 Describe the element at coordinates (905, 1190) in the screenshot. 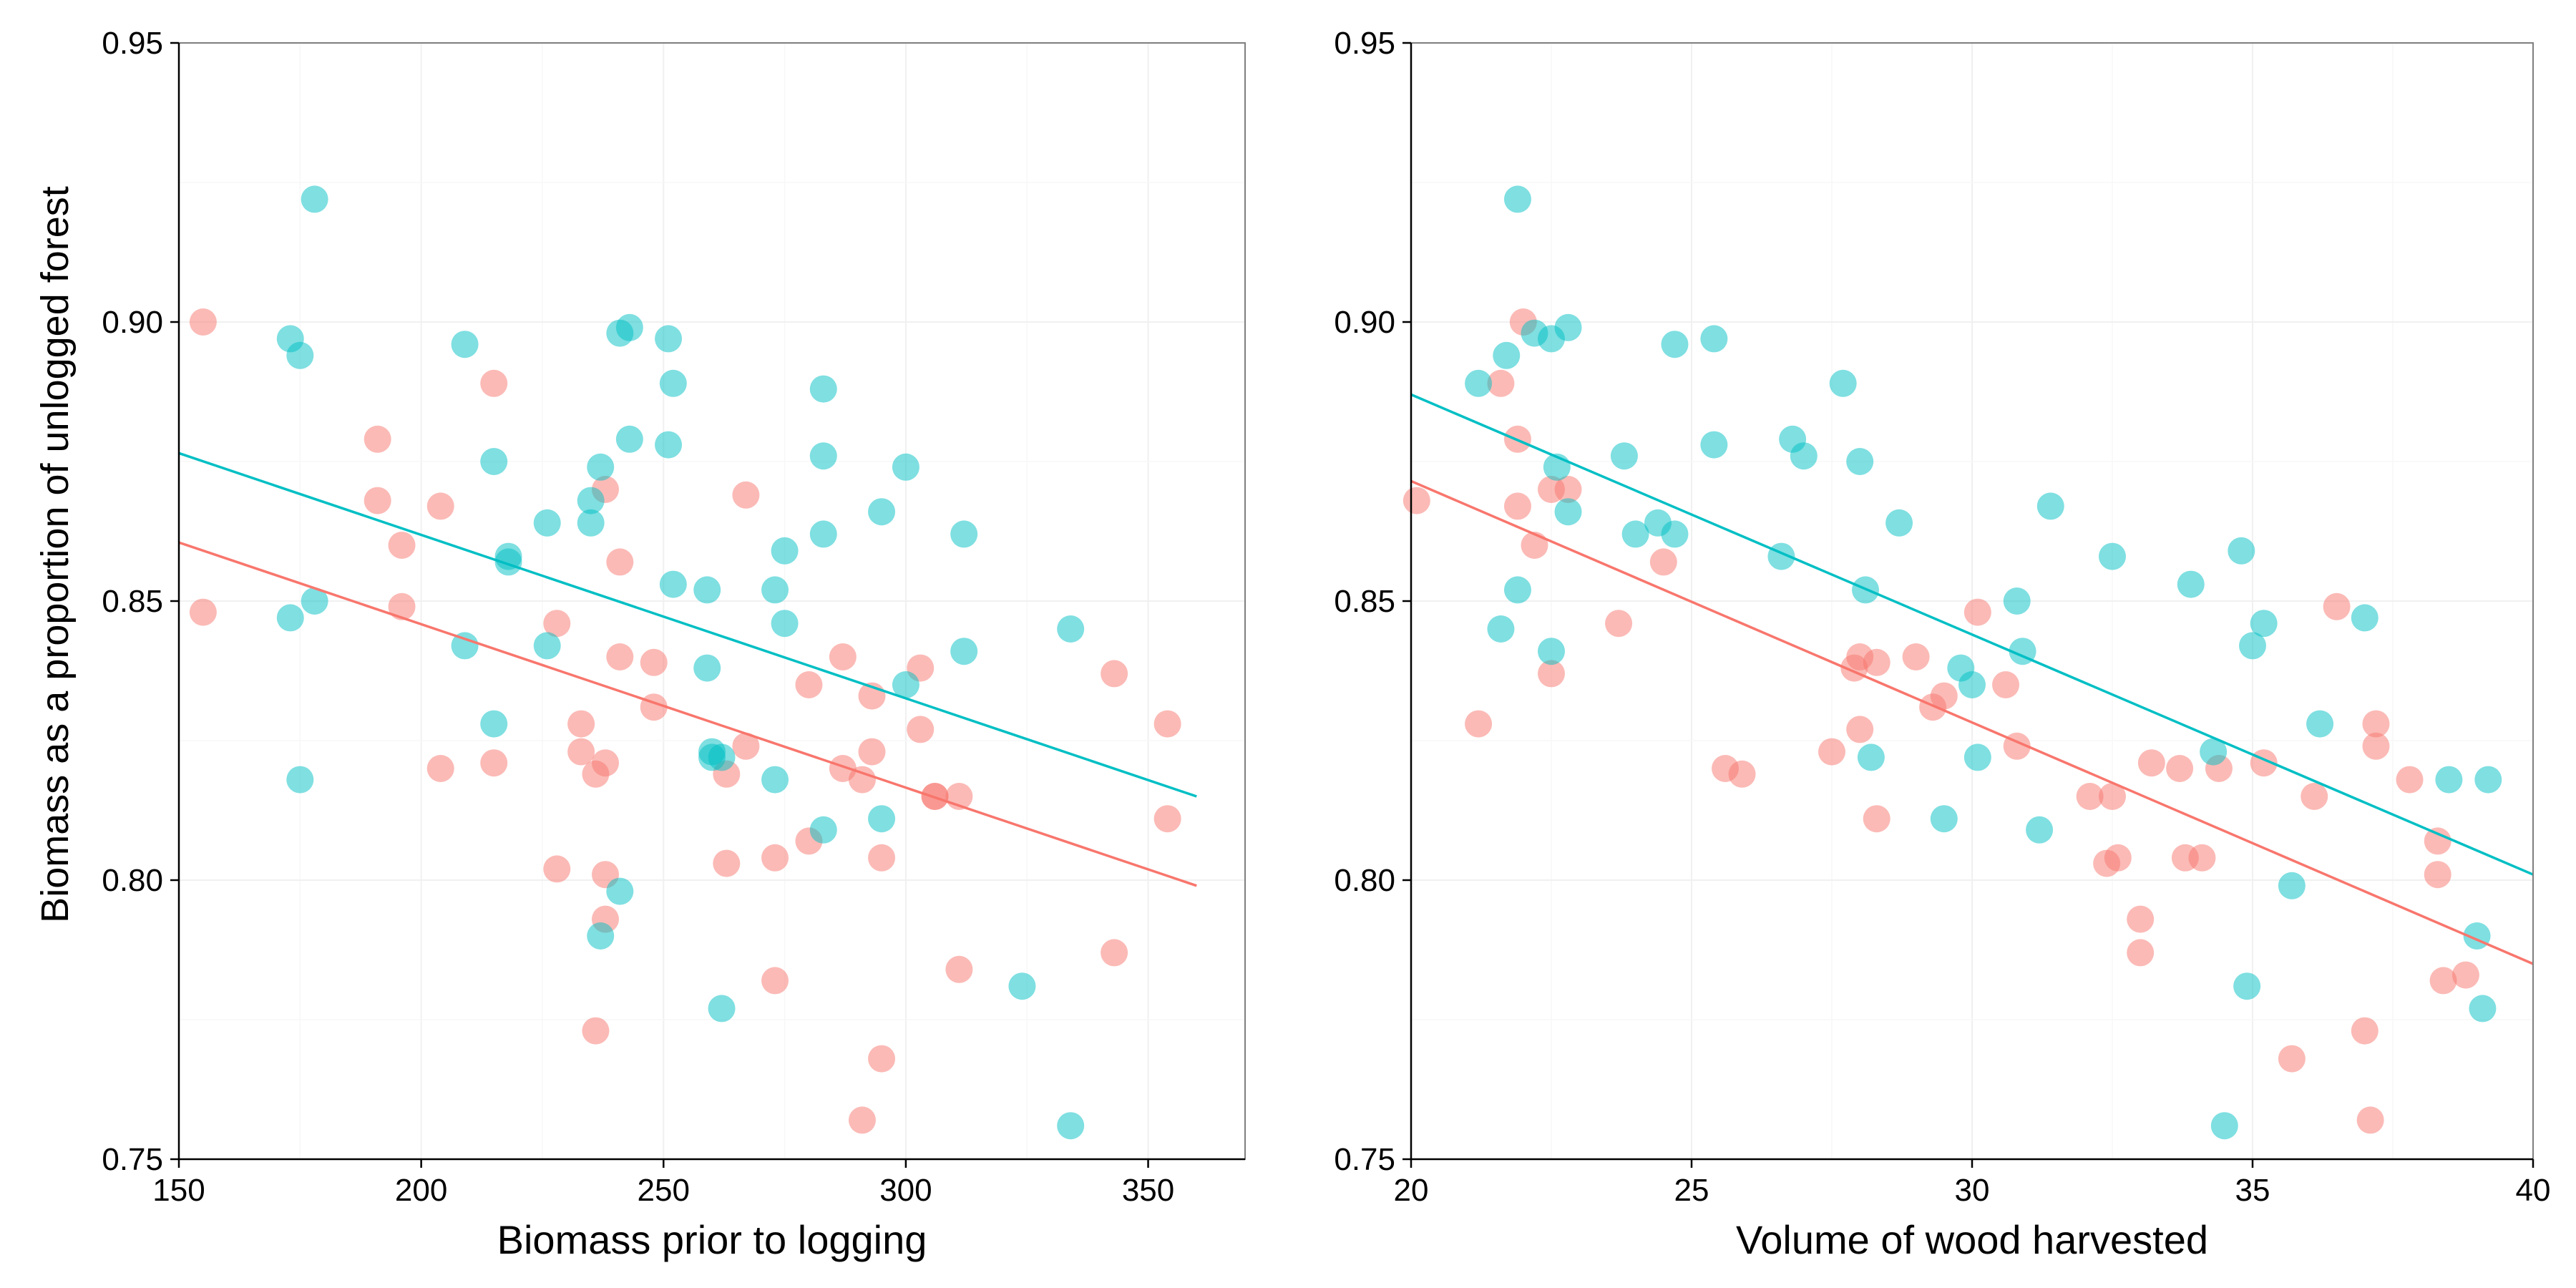

I see `x-tick-label: 300` at that location.